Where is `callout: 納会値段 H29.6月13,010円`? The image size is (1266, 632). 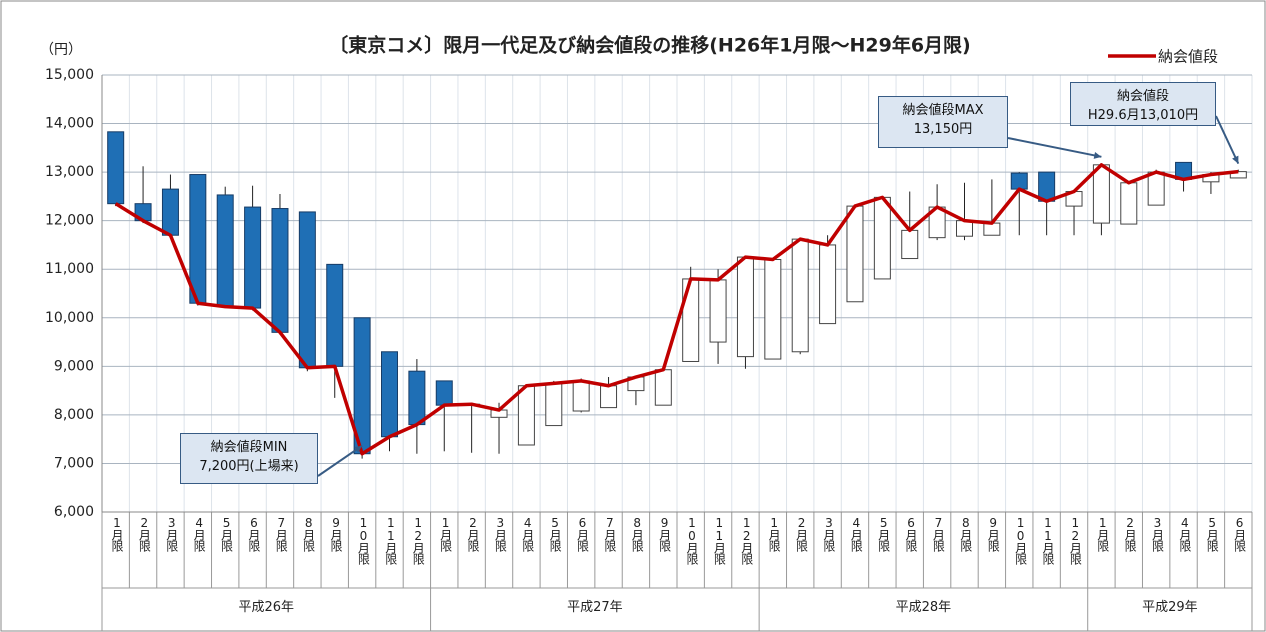
callout: 納会値段 H29.6月13,010円 is located at coordinates (1143, 104).